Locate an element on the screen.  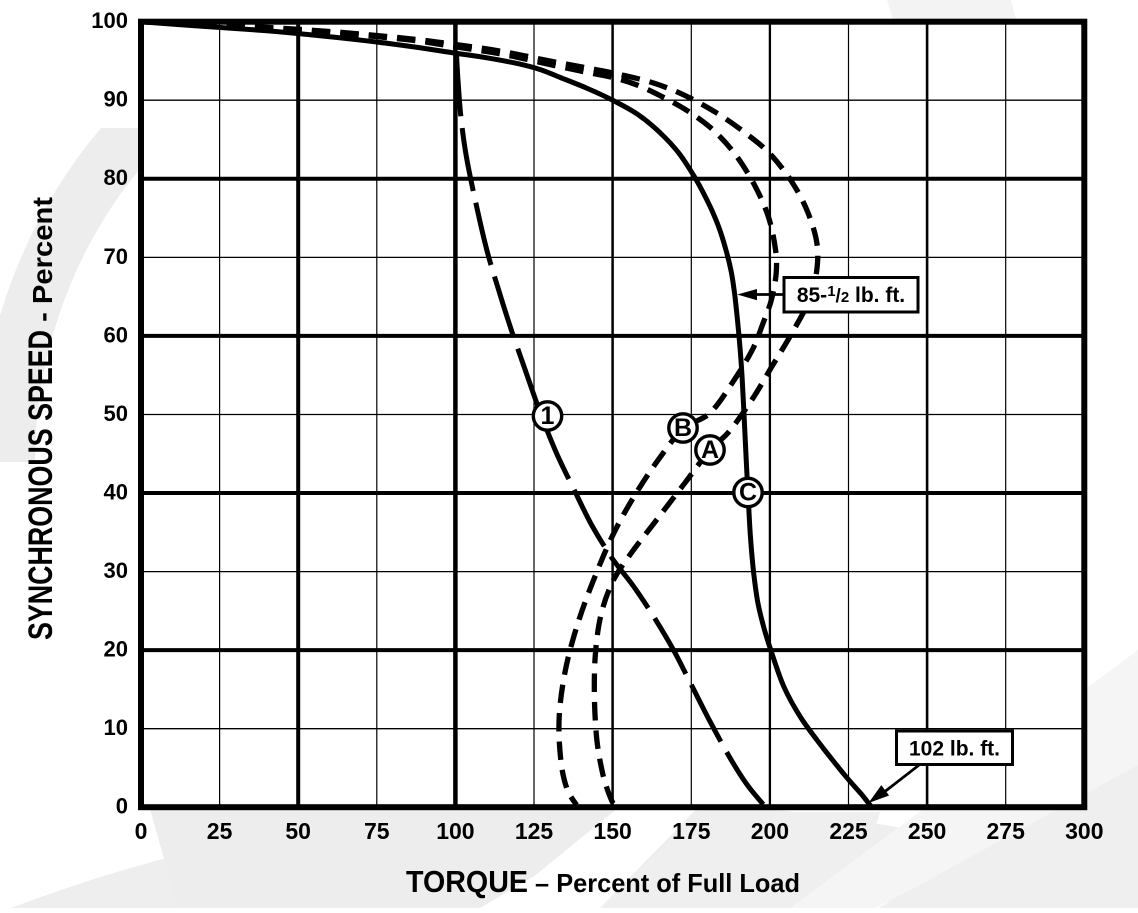
svg-text: 200 is located at coordinates (770, 831).